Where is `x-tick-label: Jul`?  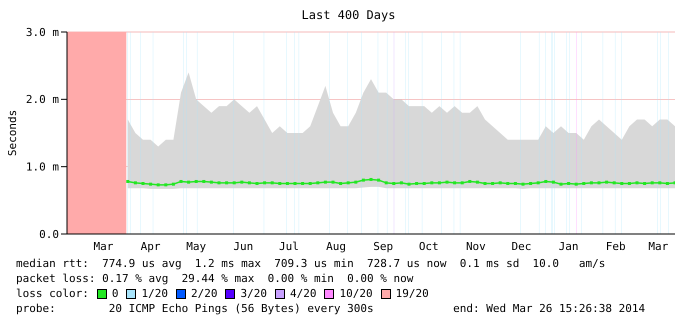 x-tick-label: Jul is located at coordinates (288, 246).